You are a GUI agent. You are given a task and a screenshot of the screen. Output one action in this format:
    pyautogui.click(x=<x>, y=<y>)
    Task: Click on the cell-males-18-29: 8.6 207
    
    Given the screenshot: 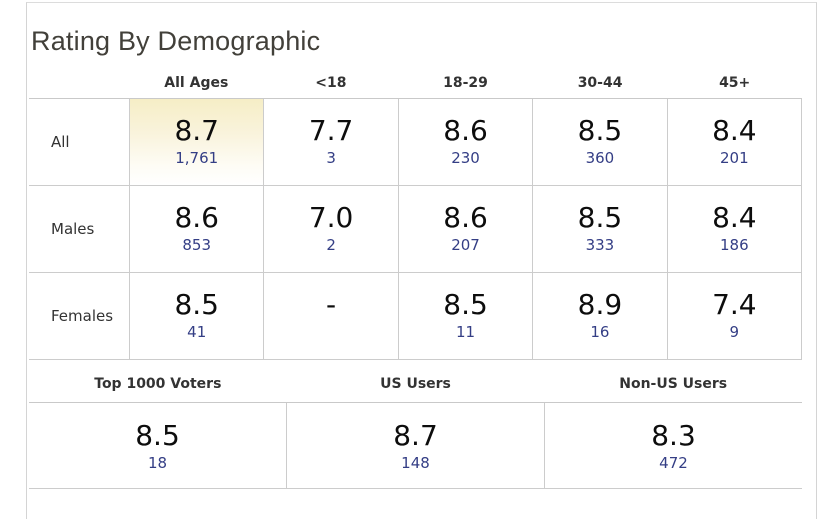 What is the action you would take?
    pyautogui.click(x=464, y=229)
    